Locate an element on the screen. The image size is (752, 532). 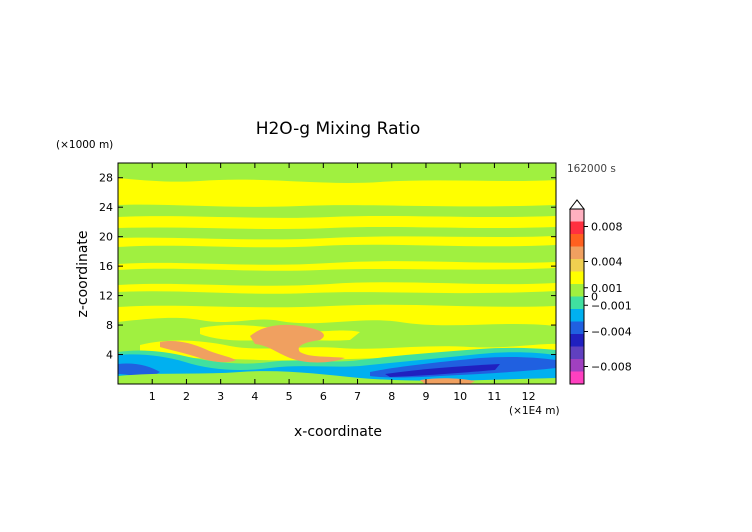
x-tick-label: 8 is located at coordinates (391, 396).